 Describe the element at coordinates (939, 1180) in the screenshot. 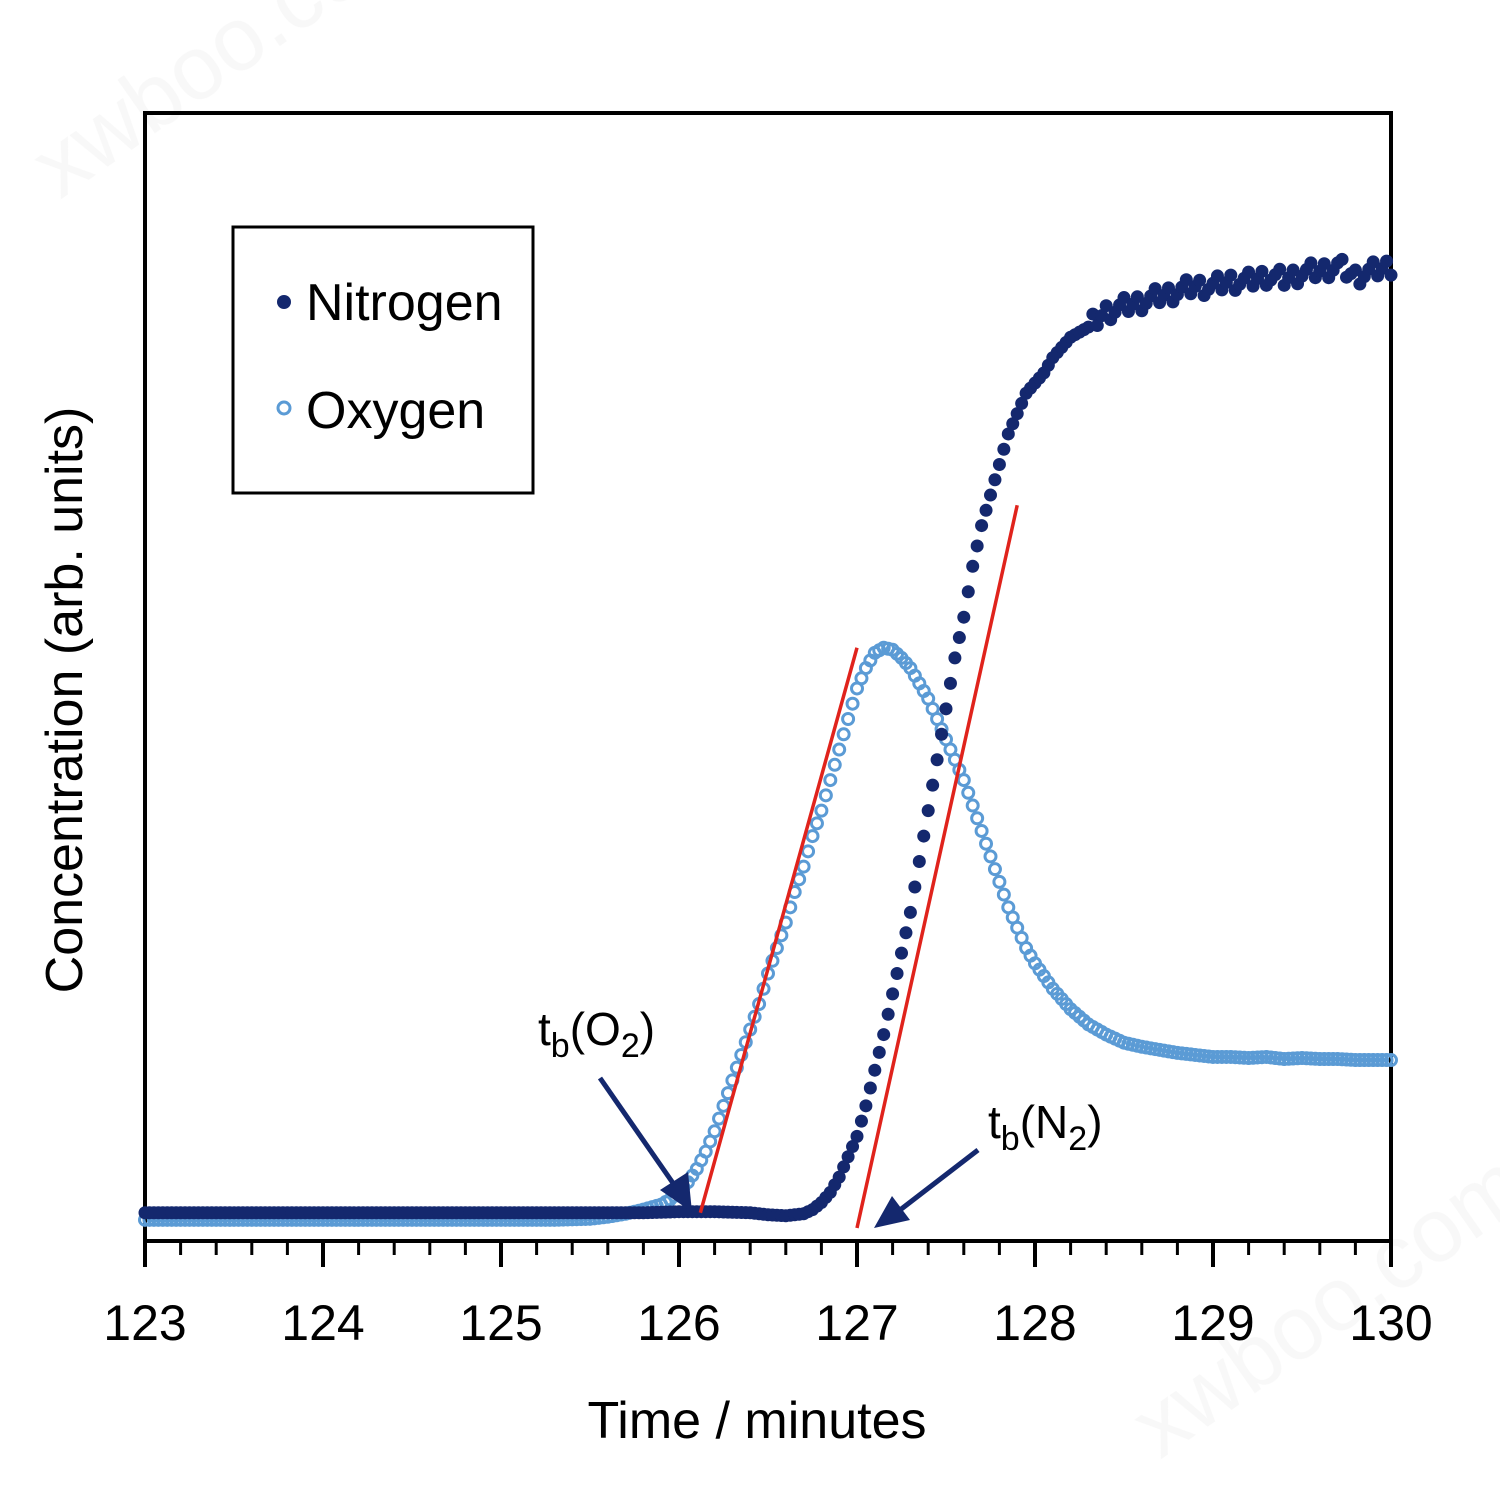

I see `arrow-tb-n2-shaft` at that location.